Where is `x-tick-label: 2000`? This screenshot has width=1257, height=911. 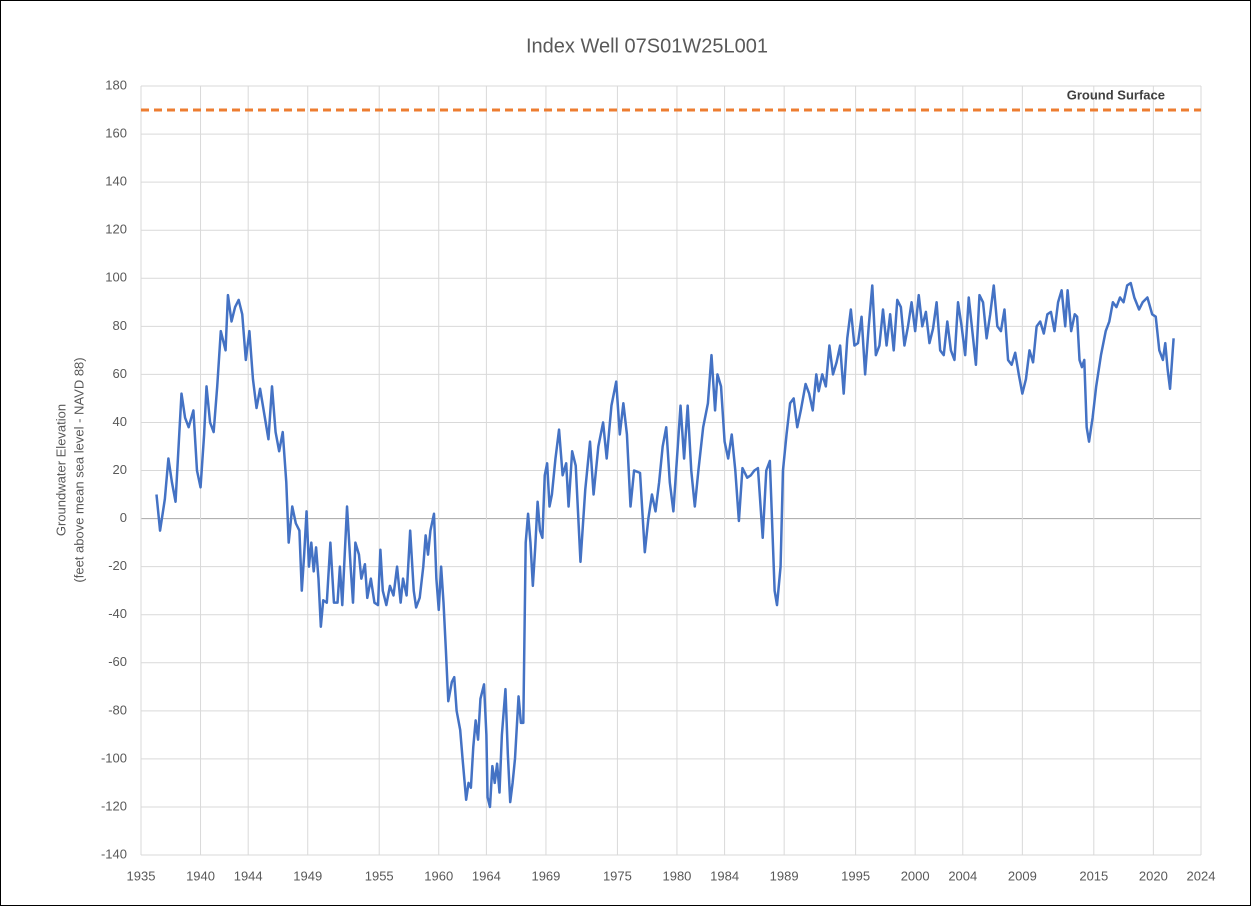 x-tick-label: 2000 is located at coordinates (915, 875).